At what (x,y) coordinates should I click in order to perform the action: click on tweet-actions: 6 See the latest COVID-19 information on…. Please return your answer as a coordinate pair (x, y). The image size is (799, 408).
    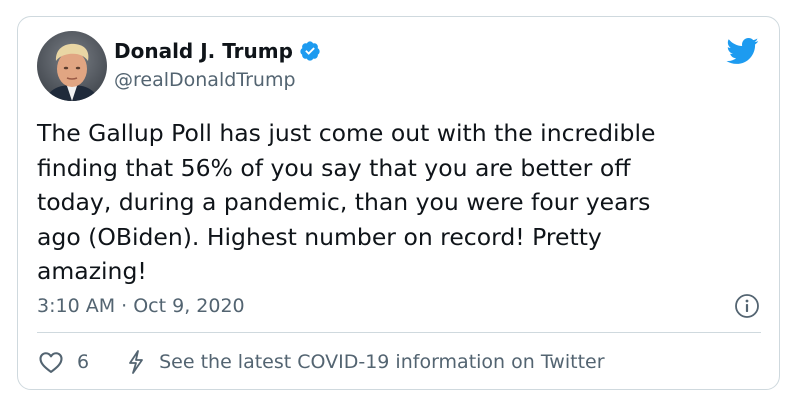
    Looking at the image, I should click on (321, 362).